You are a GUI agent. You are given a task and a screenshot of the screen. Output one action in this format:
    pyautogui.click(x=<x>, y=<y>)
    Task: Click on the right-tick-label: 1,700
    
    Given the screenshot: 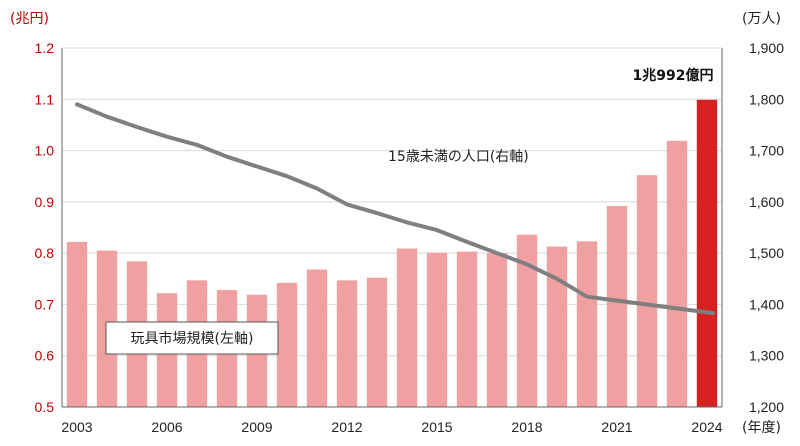 What is the action you would take?
    pyautogui.click(x=766, y=151)
    